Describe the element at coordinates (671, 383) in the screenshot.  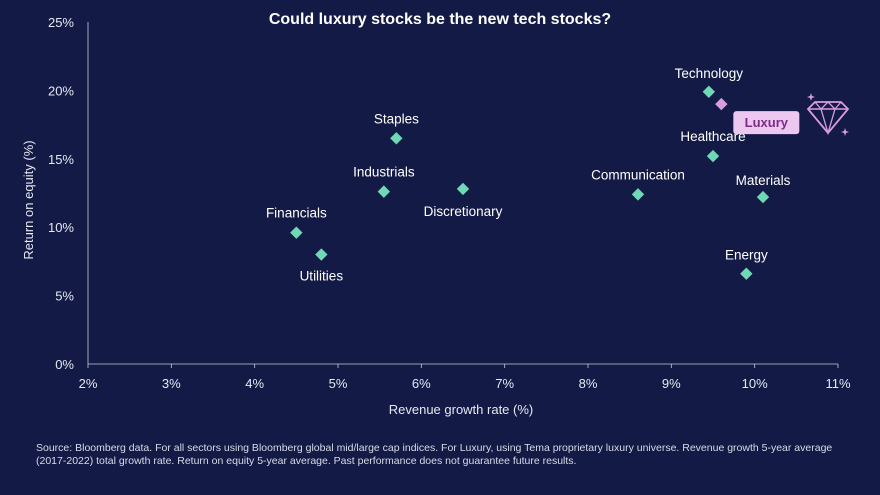
I see `x-tick-label: 9%` at that location.